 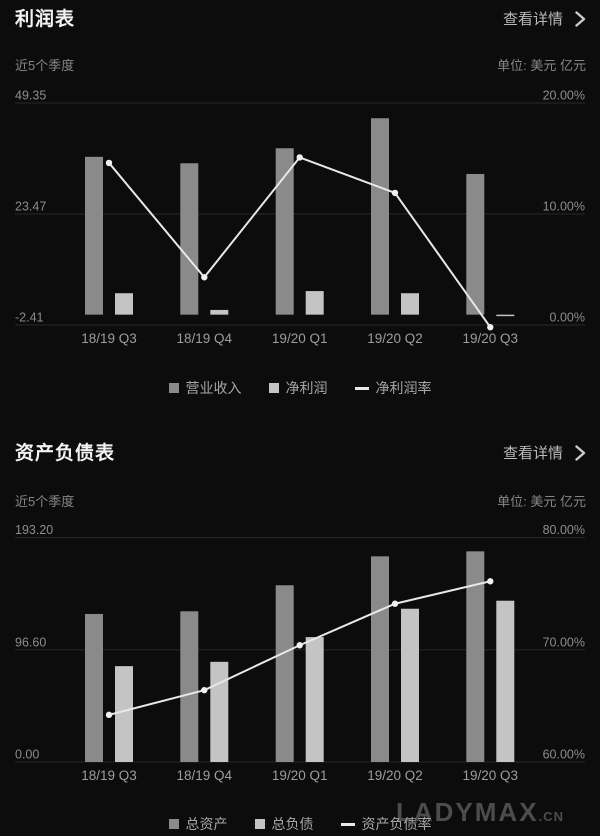 What do you see at coordinates (567, 318) in the screenshot?
I see `right-axis-tick: 0.00%` at bounding box center [567, 318].